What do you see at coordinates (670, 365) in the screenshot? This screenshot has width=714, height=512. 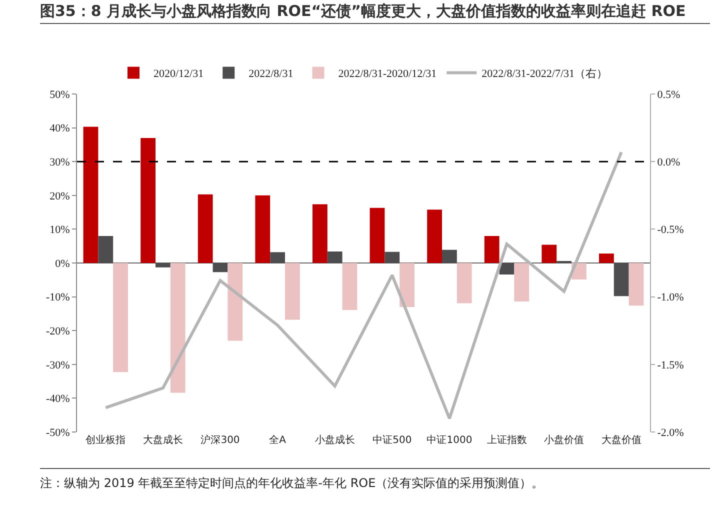 I see `y2-tick-label: -1.5%` at bounding box center [670, 365].